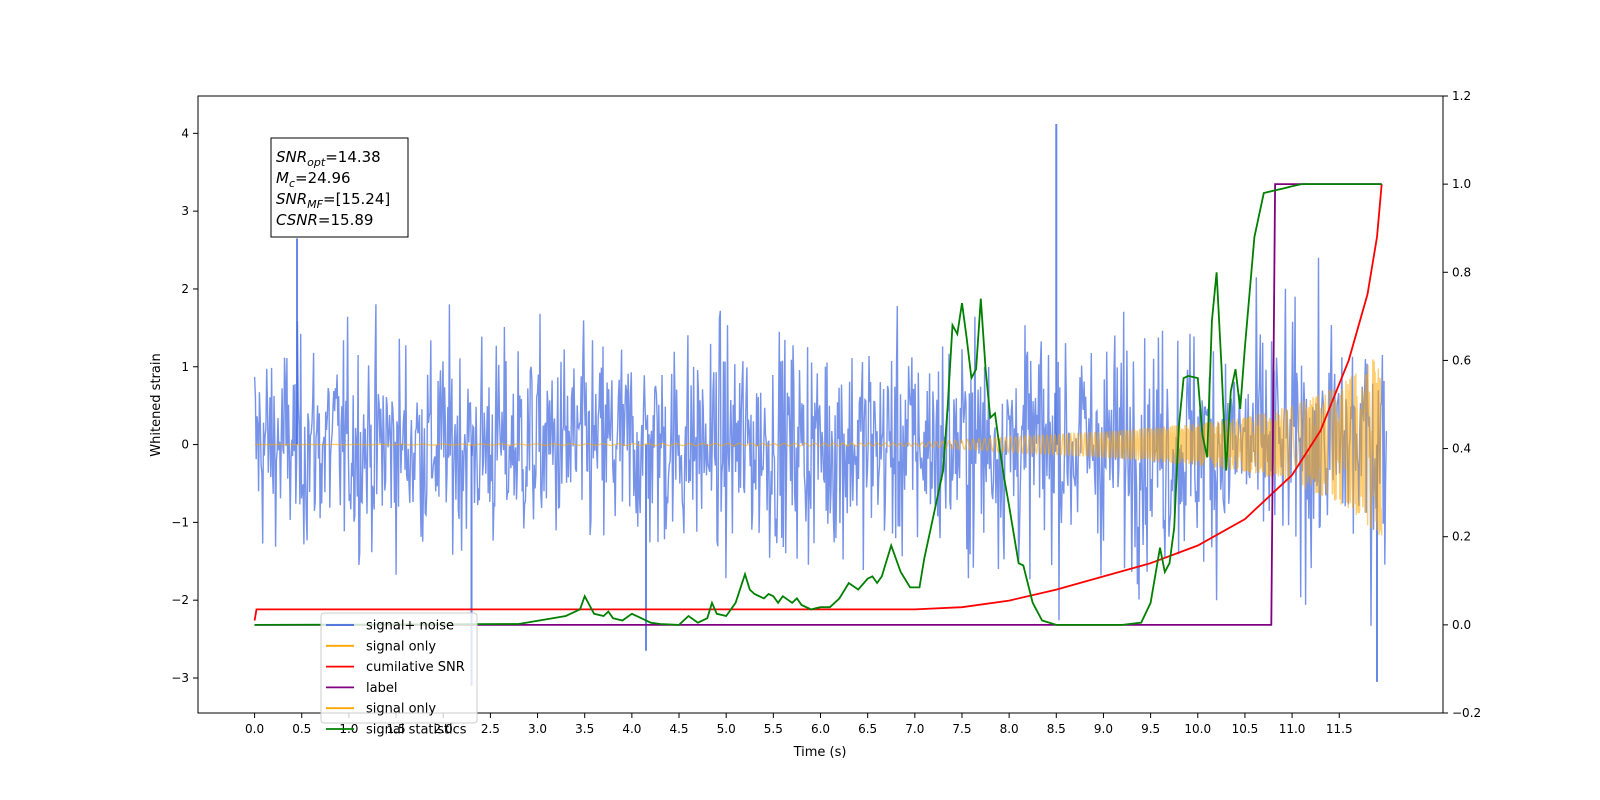  Describe the element at coordinates (1292, 729) in the screenshot. I see `x-tick-label: 11.0` at that location.